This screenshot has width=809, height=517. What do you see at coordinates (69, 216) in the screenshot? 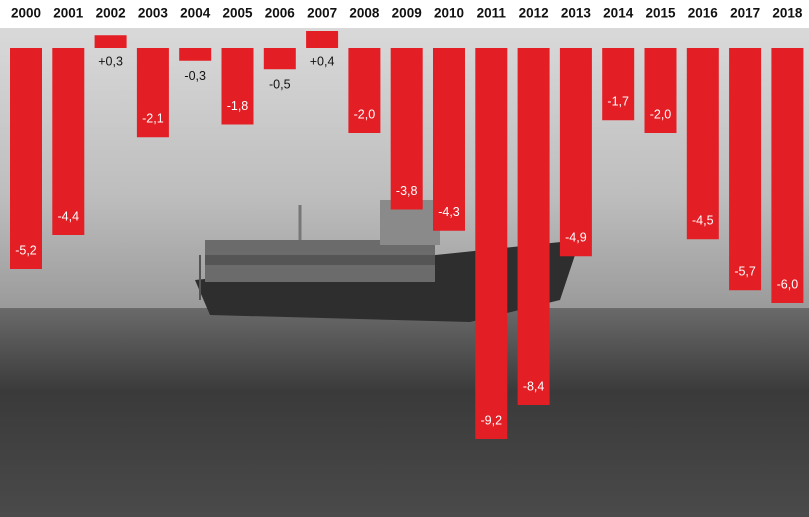
I see `value-label: -4,4` at bounding box center [69, 216].